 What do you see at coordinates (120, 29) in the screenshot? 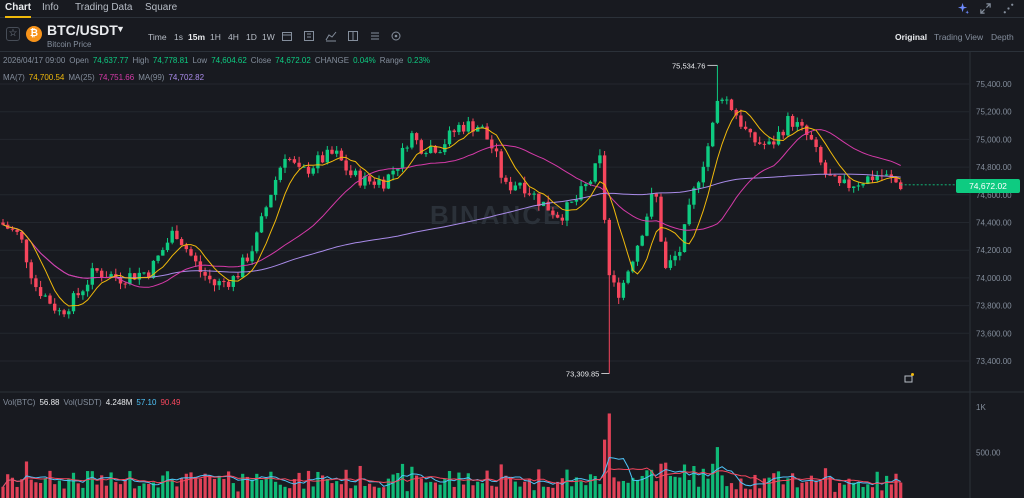
I see `caret-down-icon: ▼` at bounding box center [120, 29].